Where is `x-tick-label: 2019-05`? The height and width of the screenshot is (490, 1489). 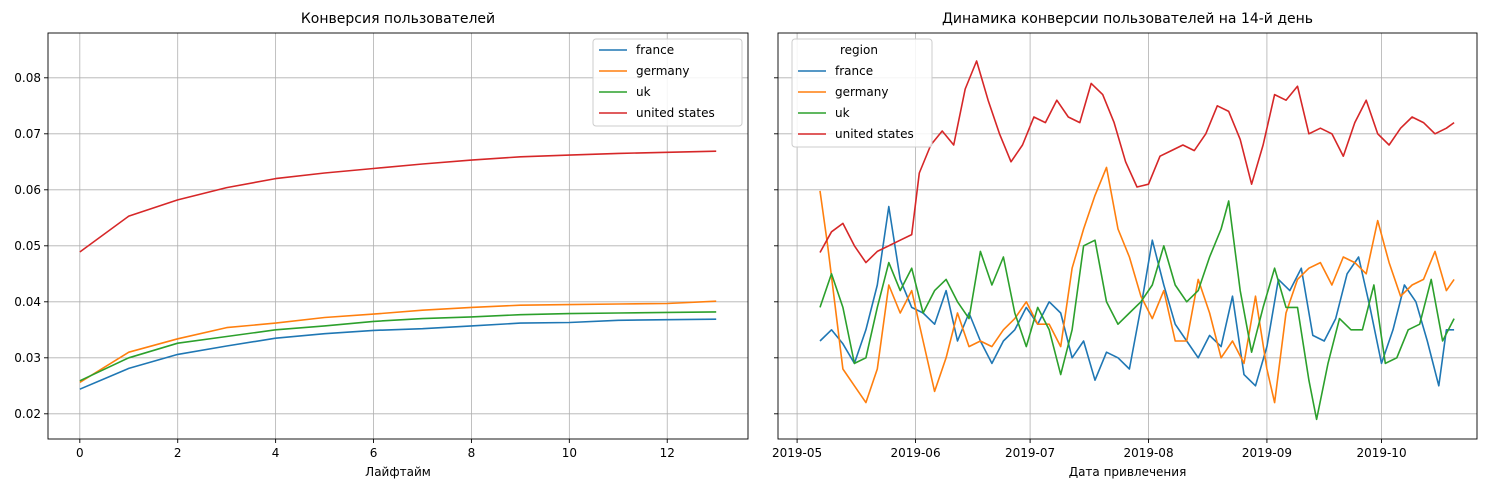
x-tick-label: 2019-05 is located at coordinates (797, 453).